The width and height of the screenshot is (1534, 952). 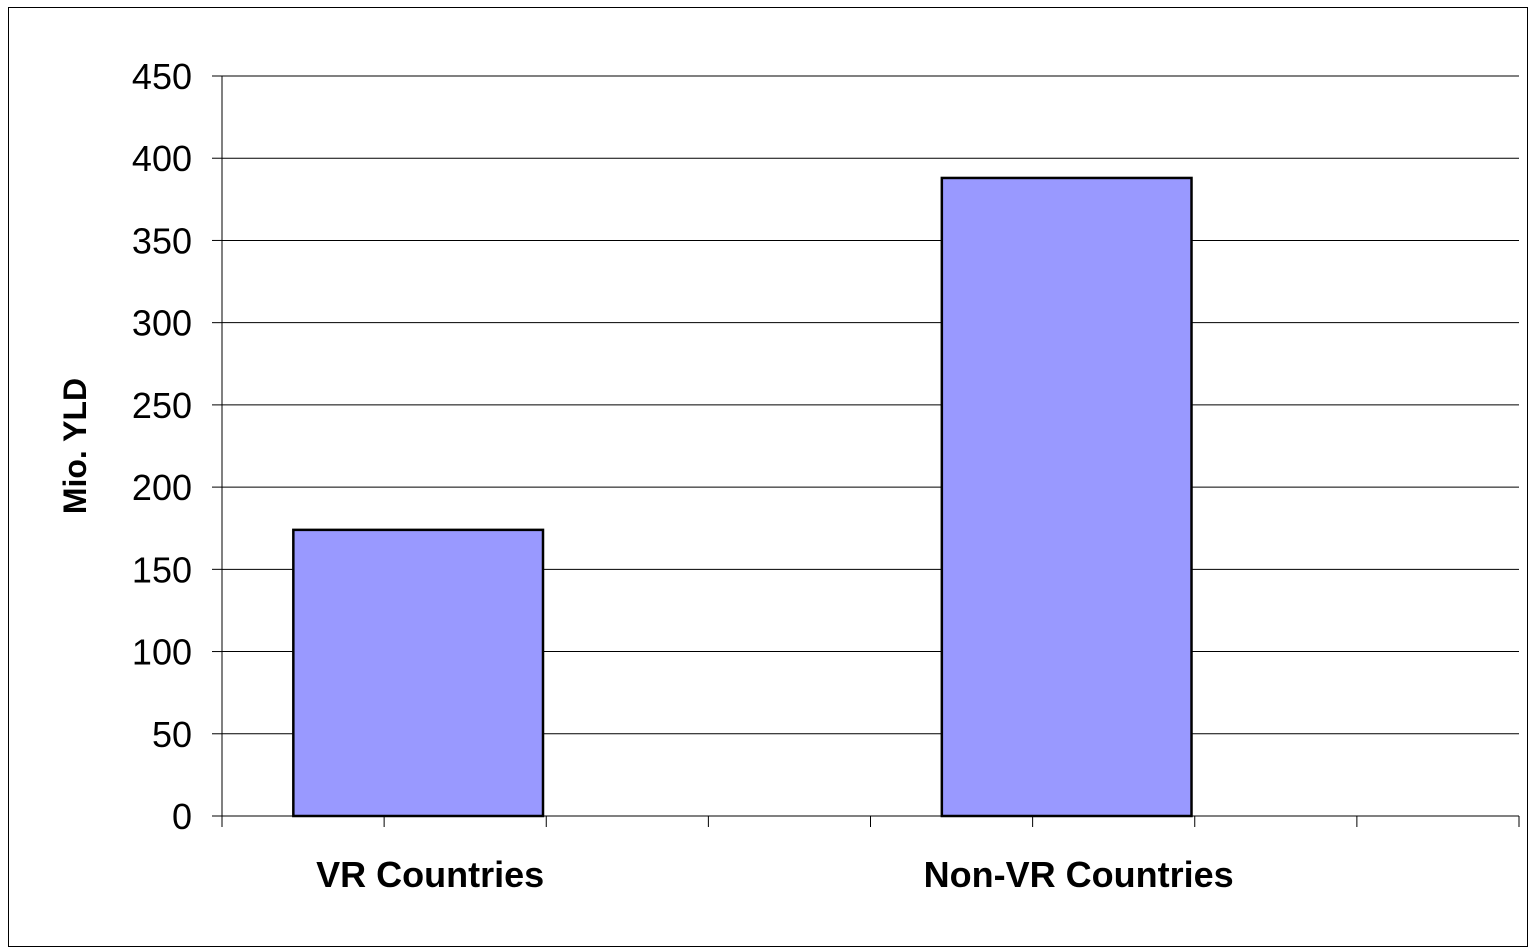 I want to click on y-tick-label: 400, so click(x=162, y=158).